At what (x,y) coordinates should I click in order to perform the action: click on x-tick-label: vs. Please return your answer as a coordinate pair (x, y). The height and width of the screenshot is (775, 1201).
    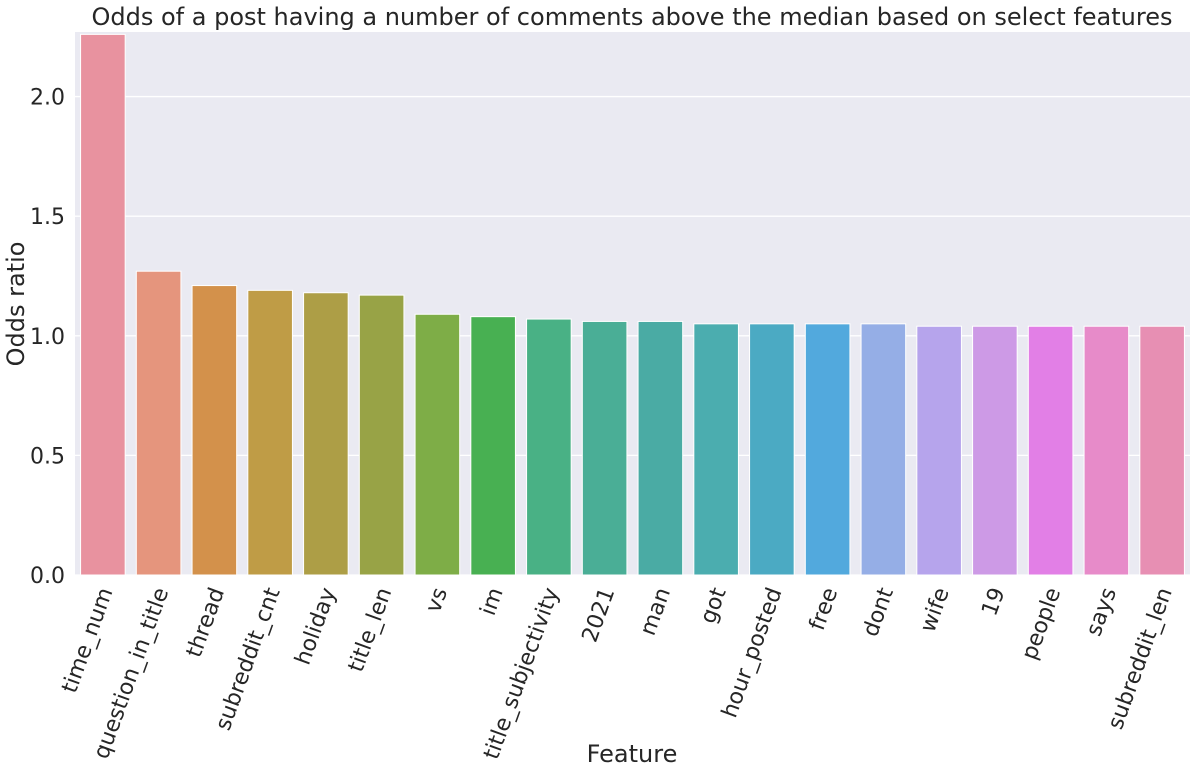
    Looking at the image, I should click on (437, 601).